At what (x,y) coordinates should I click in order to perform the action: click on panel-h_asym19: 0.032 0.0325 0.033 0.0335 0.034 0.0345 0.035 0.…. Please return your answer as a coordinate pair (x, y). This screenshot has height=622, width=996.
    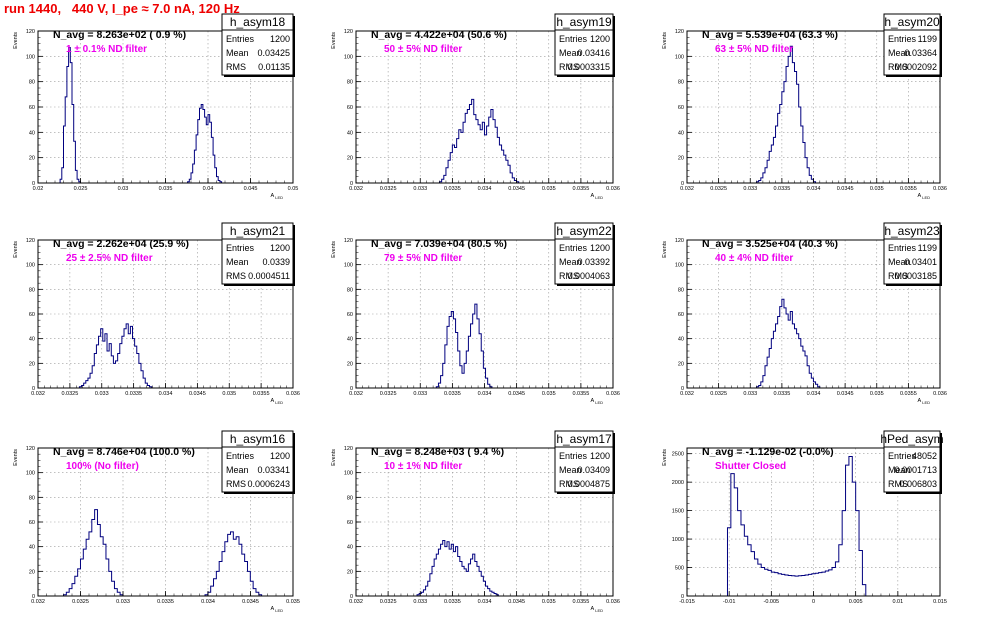
    Looking at the image, I should click on (475, 106).